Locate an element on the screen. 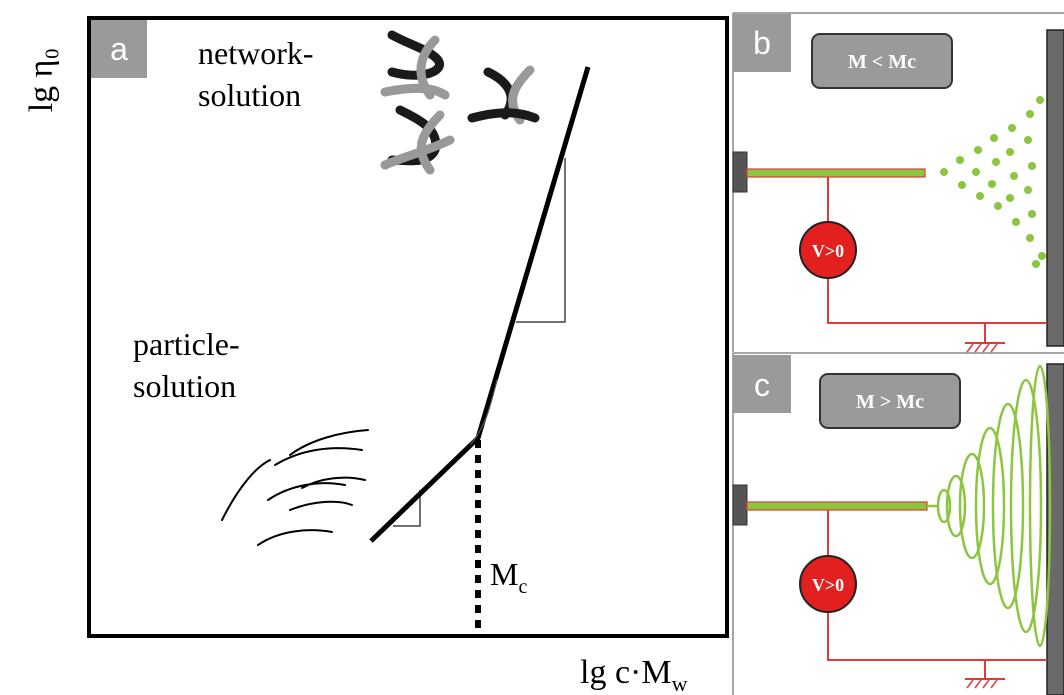  particle-label-line2: solution is located at coordinates (184, 386).